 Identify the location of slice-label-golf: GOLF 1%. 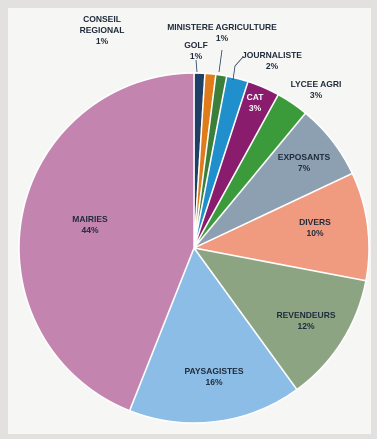
(196, 50).